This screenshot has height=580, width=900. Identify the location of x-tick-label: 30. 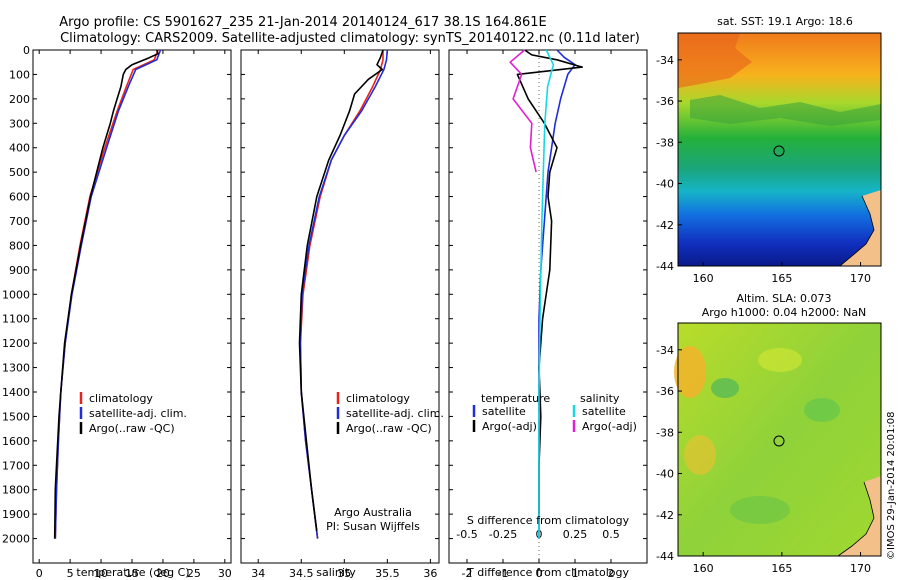
(225, 573).